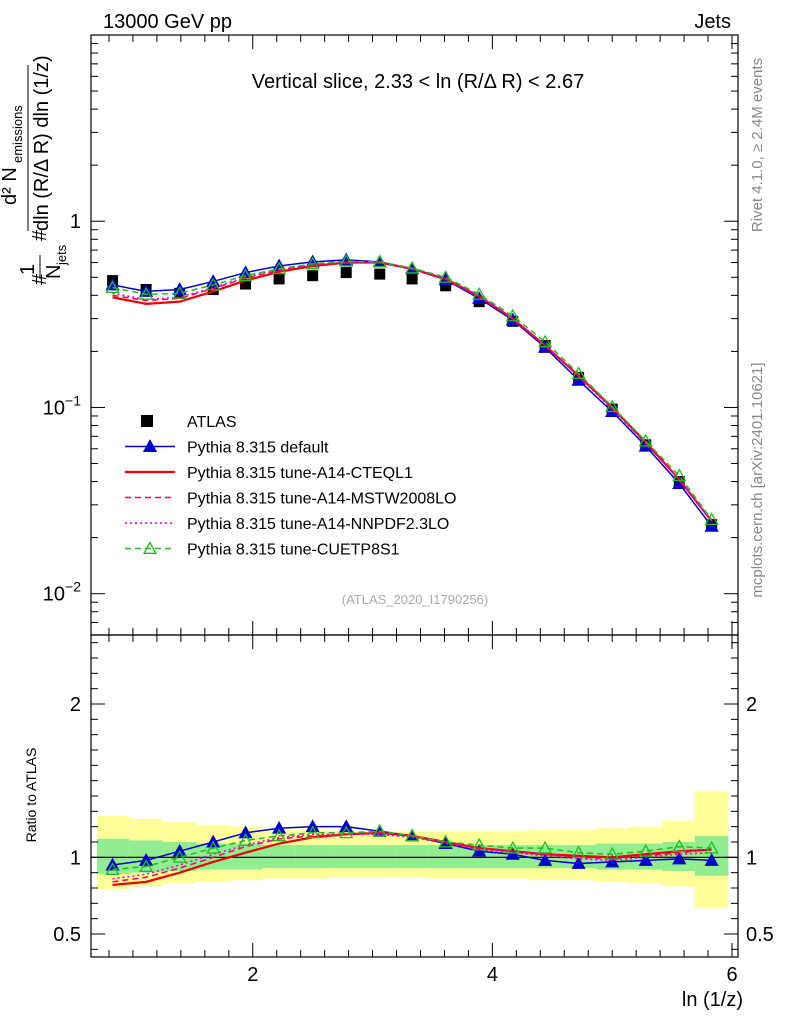 The width and height of the screenshot is (786, 1024). What do you see at coordinates (67, 935) in the screenshot?
I see `ratio-y-tick-label: 0.5` at bounding box center [67, 935].